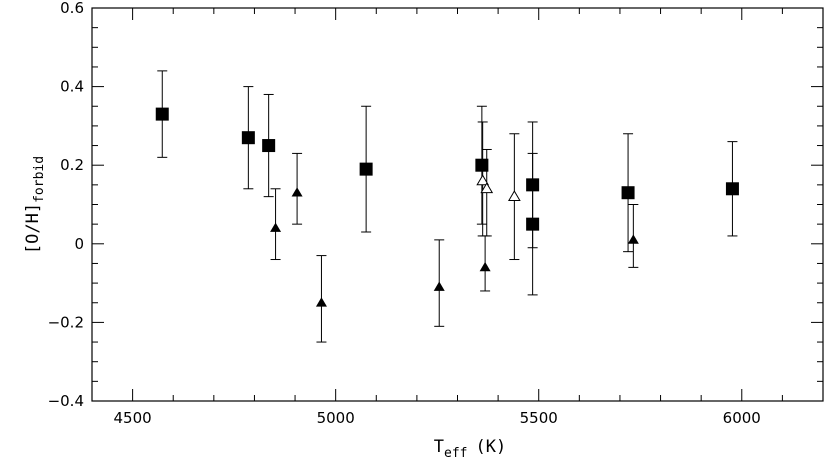  What do you see at coordinates (491, 447) in the screenshot?
I see `x-axis-label-unit: (K)` at bounding box center [491, 447].